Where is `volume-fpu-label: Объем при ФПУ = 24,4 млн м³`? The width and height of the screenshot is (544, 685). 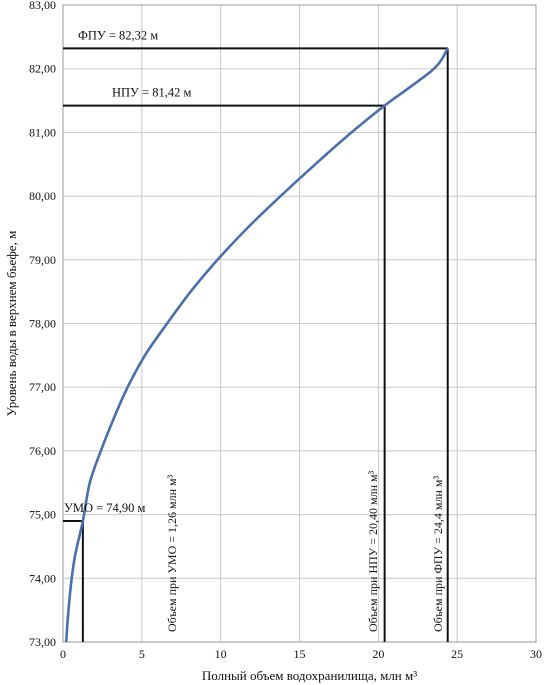
volume-fpu-label: Объем при ФПУ = 24,4 млн м³ is located at coordinates (438, 554).